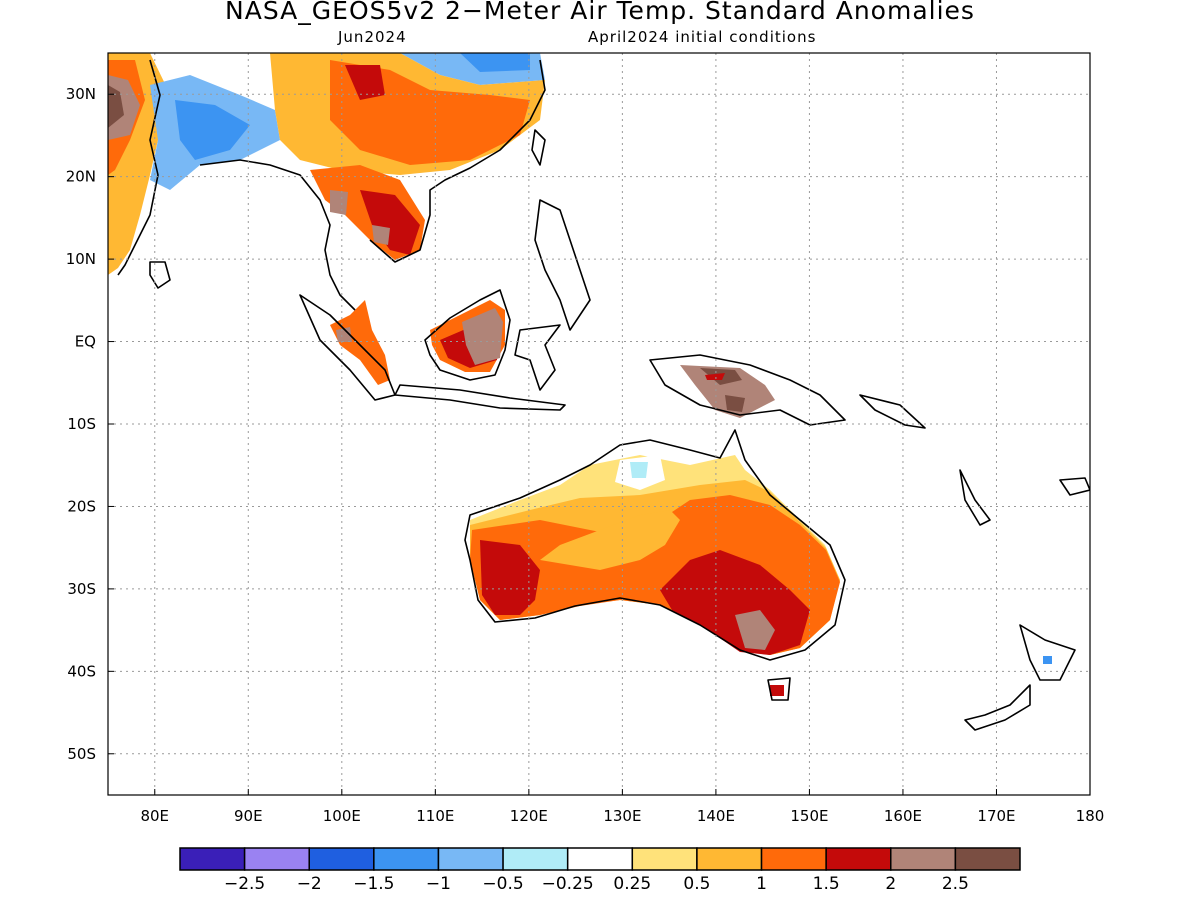 The width and height of the screenshot is (1200, 900). What do you see at coordinates (381, 235) in the screenshot?
I see `shade-indochina-brown2` at bounding box center [381, 235].